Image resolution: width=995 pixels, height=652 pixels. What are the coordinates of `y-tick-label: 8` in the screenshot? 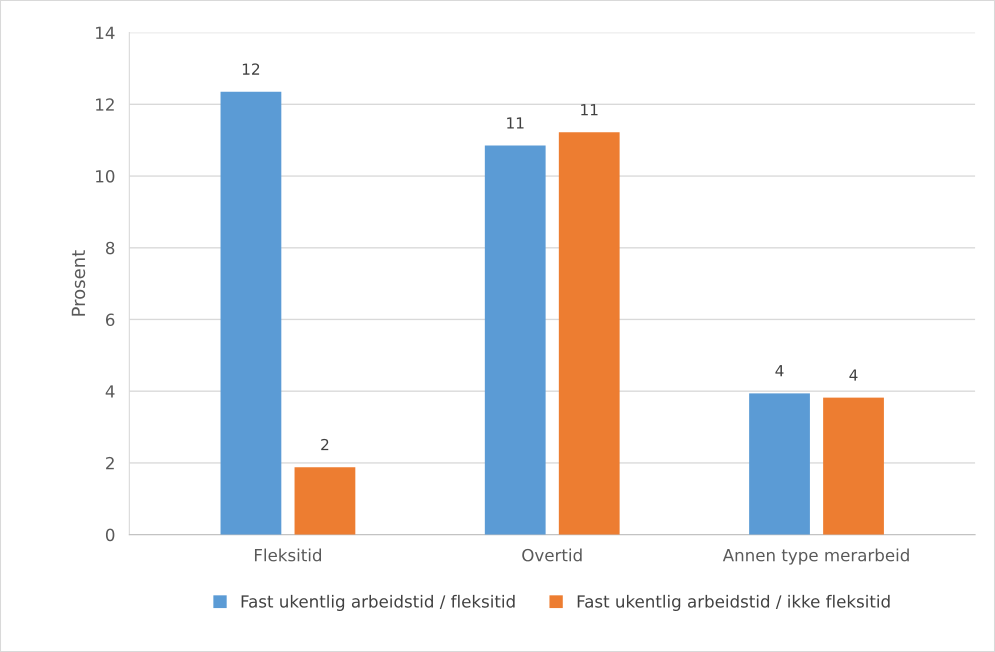 It's located at (110, 248).